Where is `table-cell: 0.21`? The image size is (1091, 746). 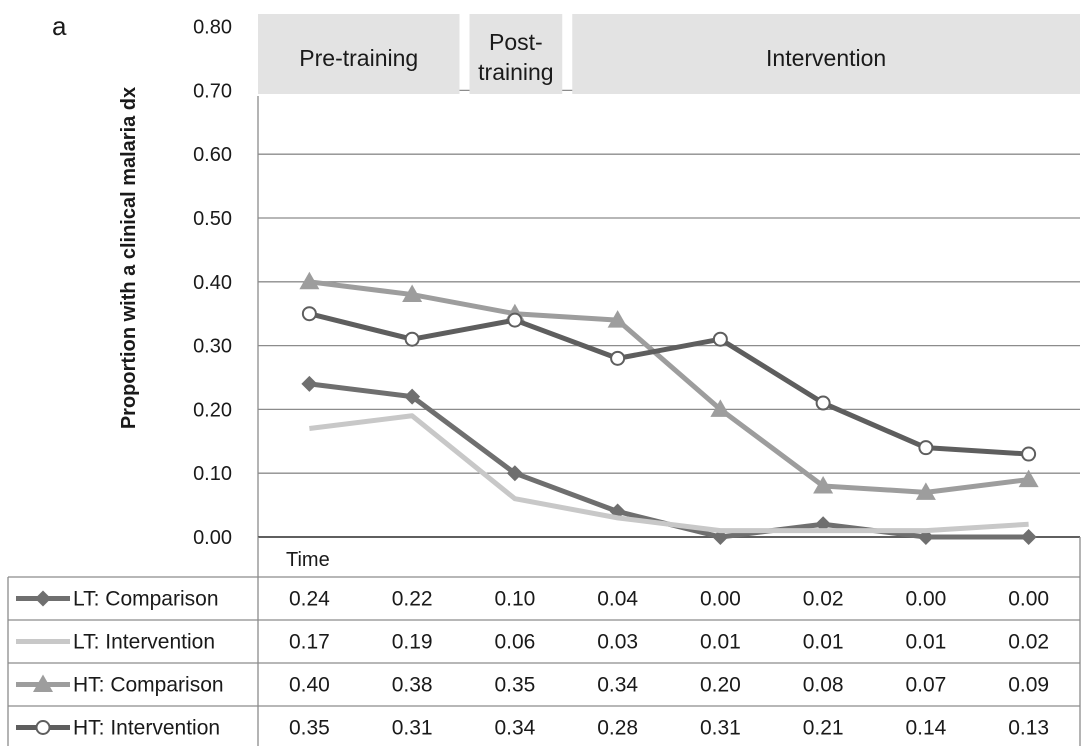 table-cell: 0.21 is located at coordinates (823, 728).